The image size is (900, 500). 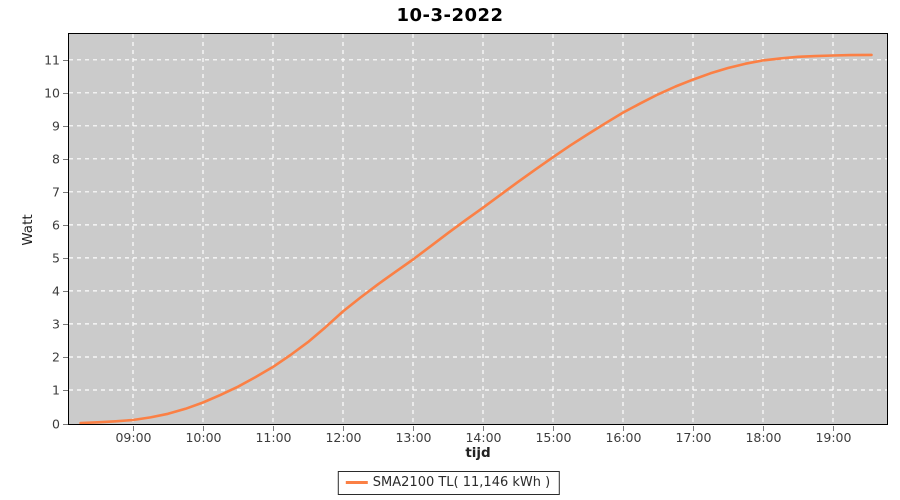 What do you see at coordinates (56, 324) in the screenshot?
I see `y-tick-label: 3` at bounding box center [56, 324].